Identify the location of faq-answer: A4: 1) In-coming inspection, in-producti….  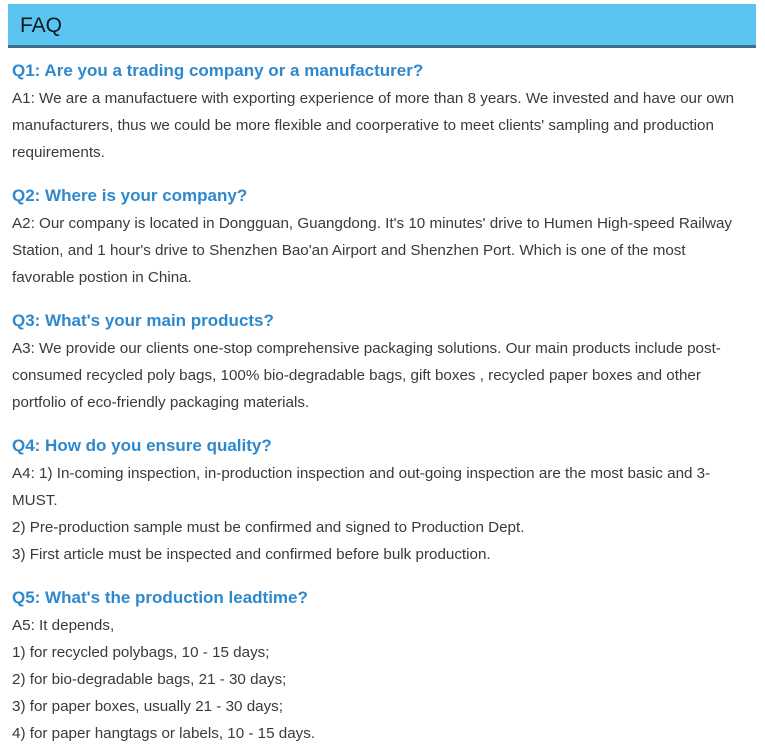
(381, 514).